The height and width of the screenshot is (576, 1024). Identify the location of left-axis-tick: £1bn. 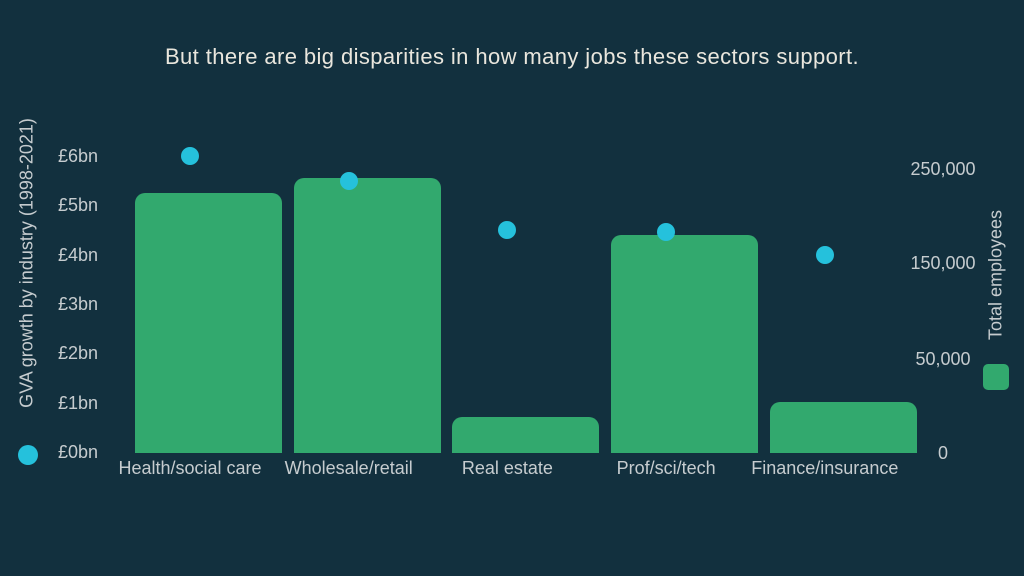
(77, 402).